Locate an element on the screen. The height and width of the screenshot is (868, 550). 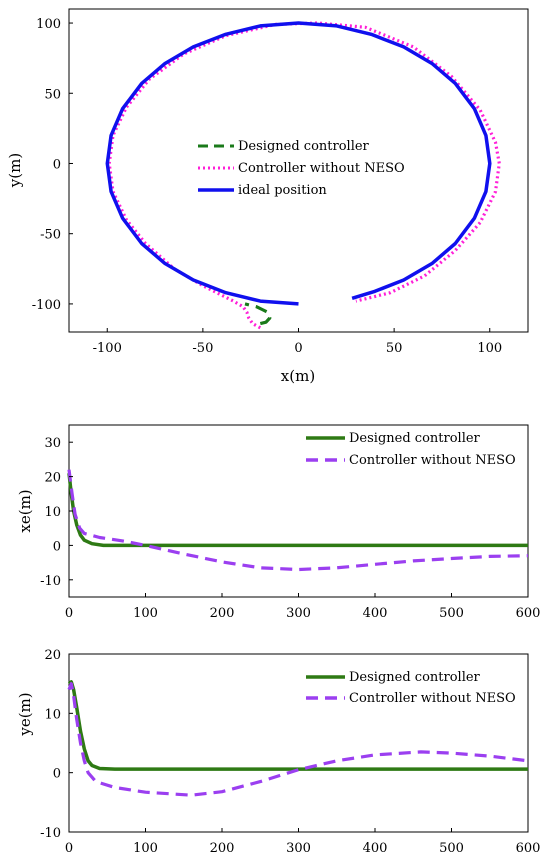
x-tick-label: 50 is located at coordinates (394, 348).